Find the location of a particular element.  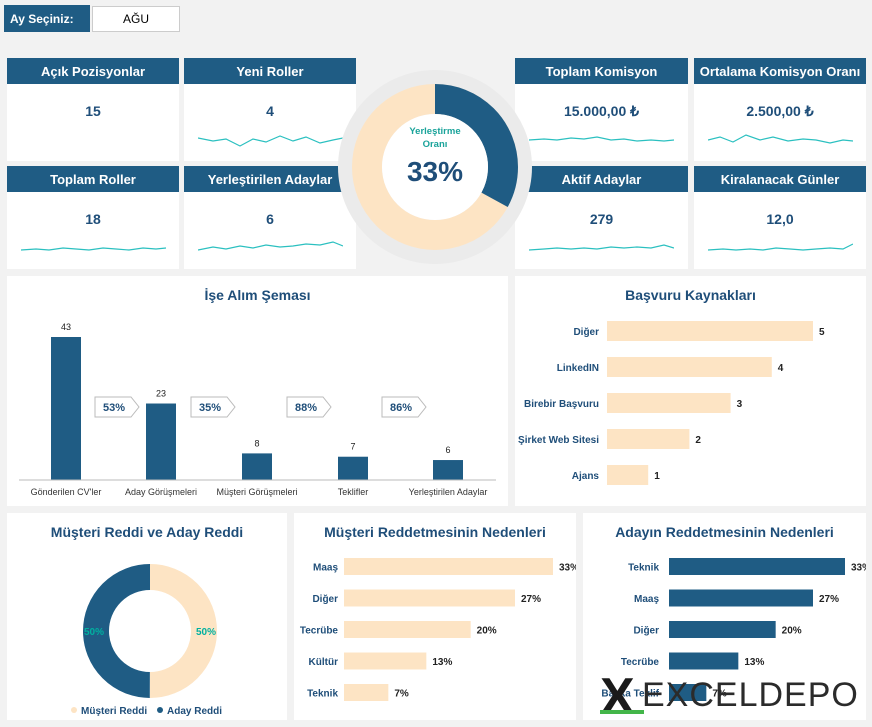

kpi-value: 4 is located at coordinates (270, 111).